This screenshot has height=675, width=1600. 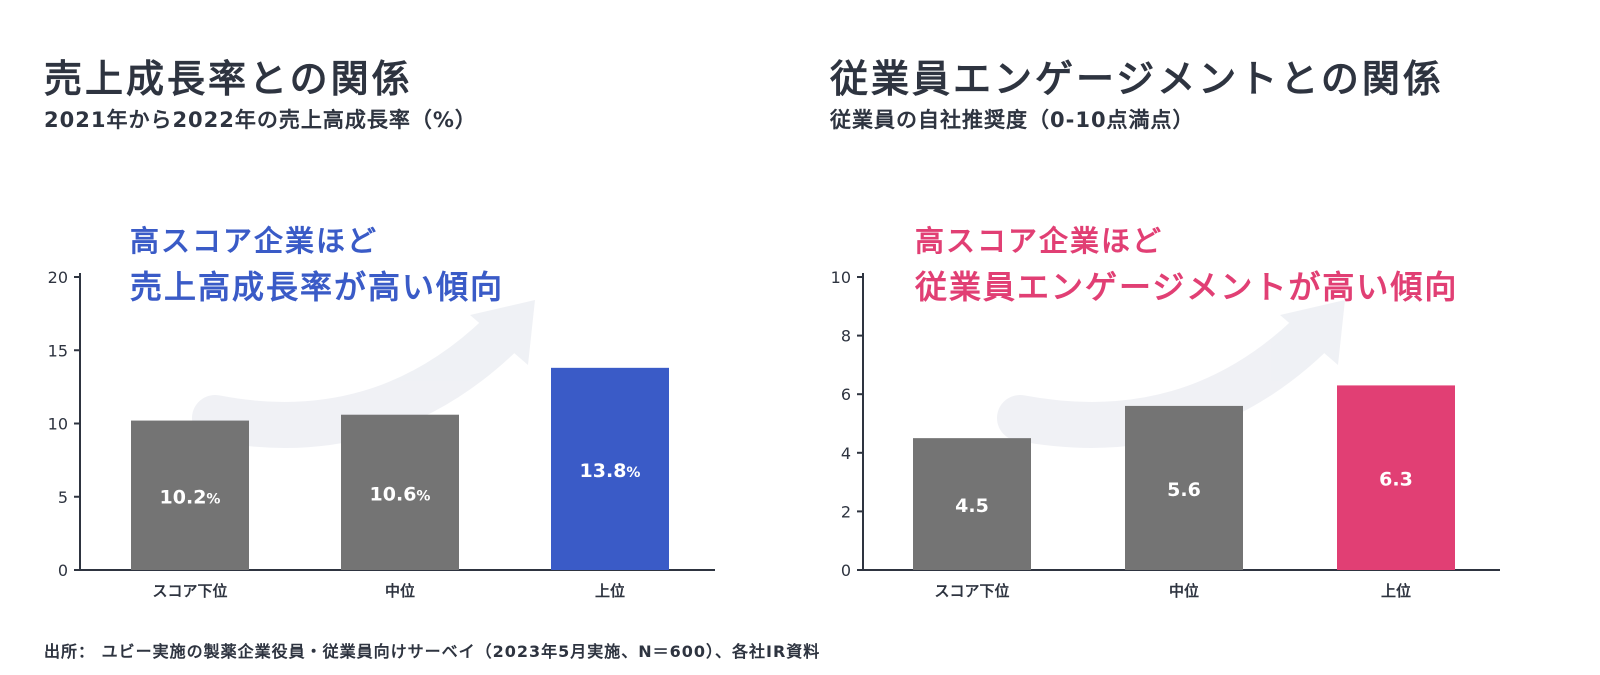 I want to click on right-callout-line1: 高スコア企業ほど, so click(x=1039, y=241).